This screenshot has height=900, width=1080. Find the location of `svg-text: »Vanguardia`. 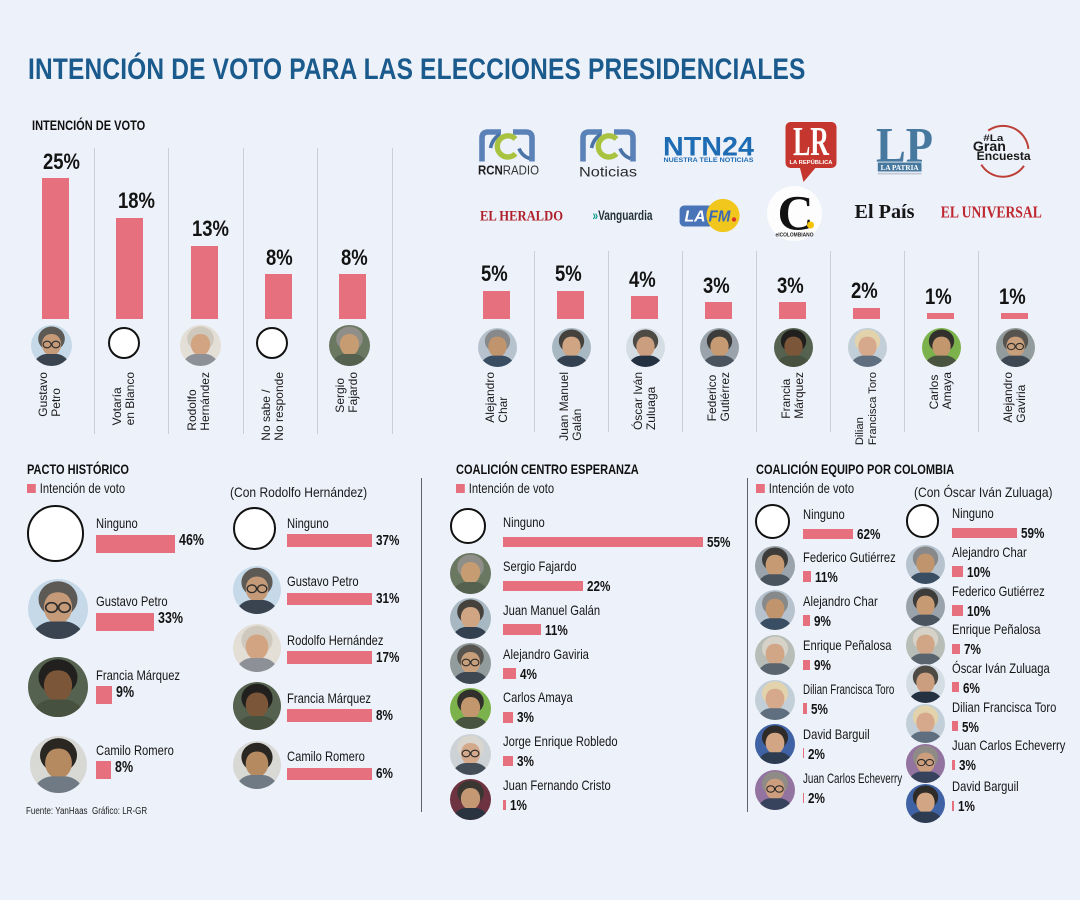

svg-text: »Vanguardia is located at coordinates (623, 215).